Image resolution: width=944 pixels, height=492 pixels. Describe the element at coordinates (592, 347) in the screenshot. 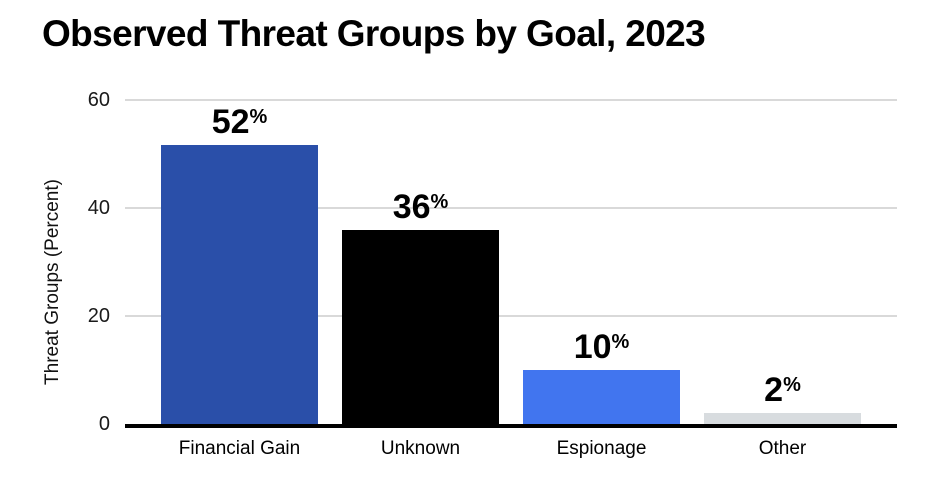

I see `bar-value-number: 10` at that location.